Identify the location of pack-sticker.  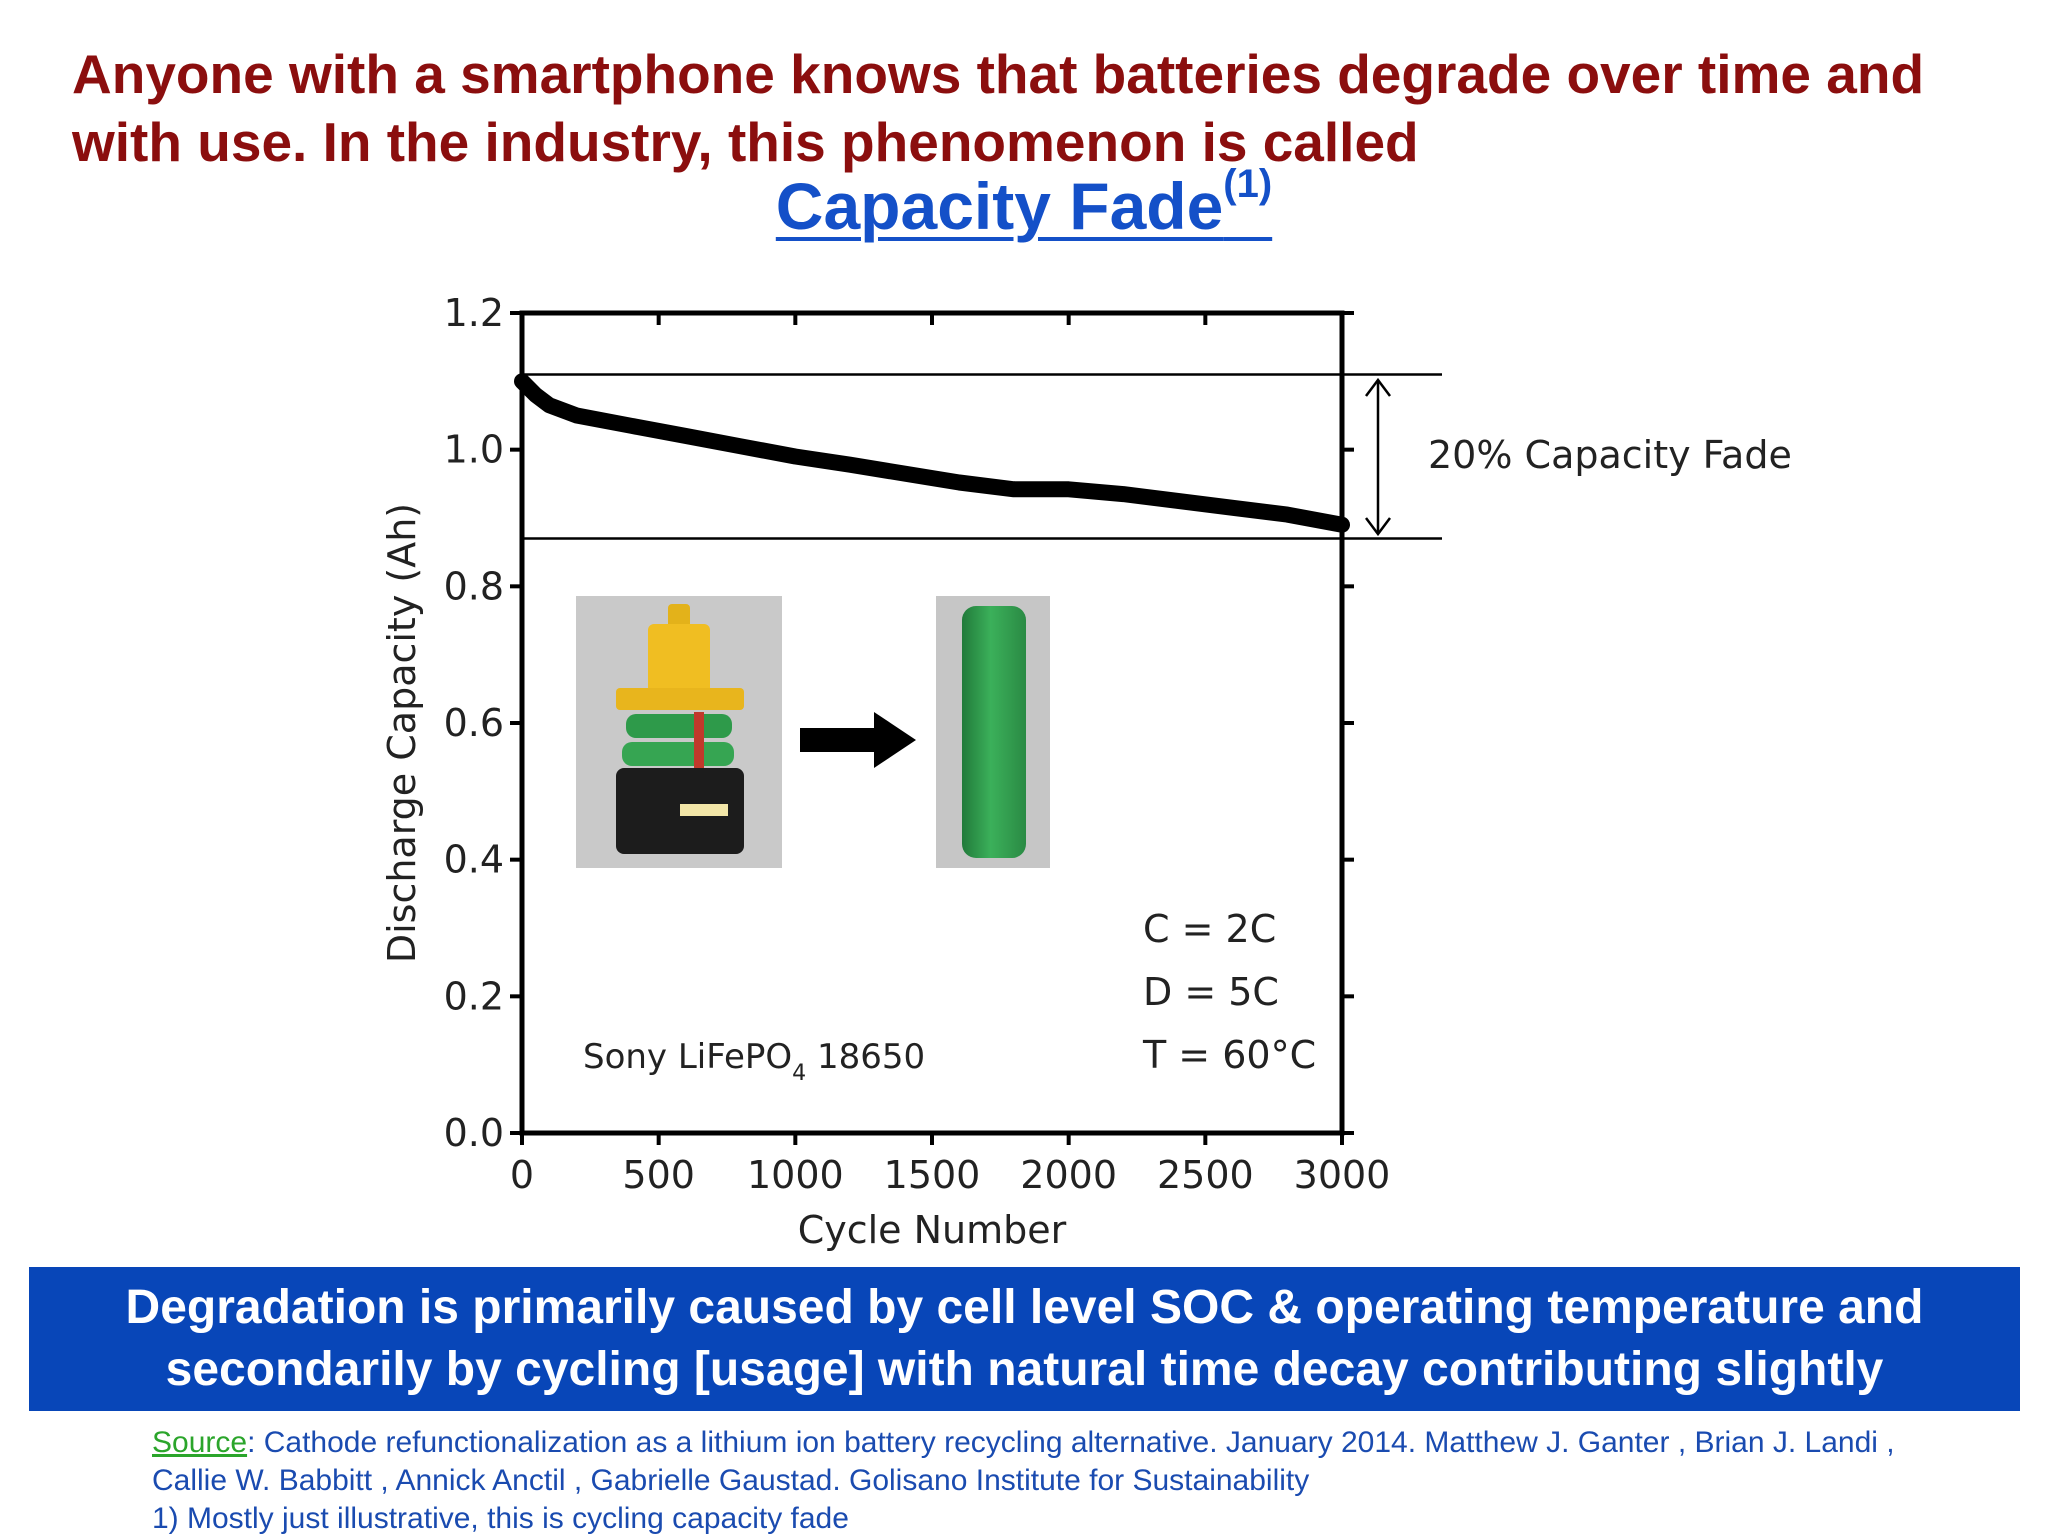
(704, 810).